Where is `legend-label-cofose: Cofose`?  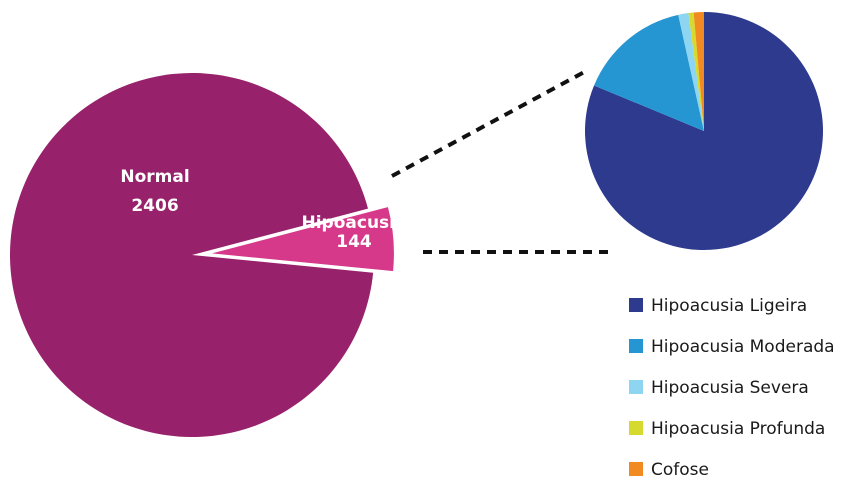 legend-label-cofose: Cofose is located at coordinates (680, 468).